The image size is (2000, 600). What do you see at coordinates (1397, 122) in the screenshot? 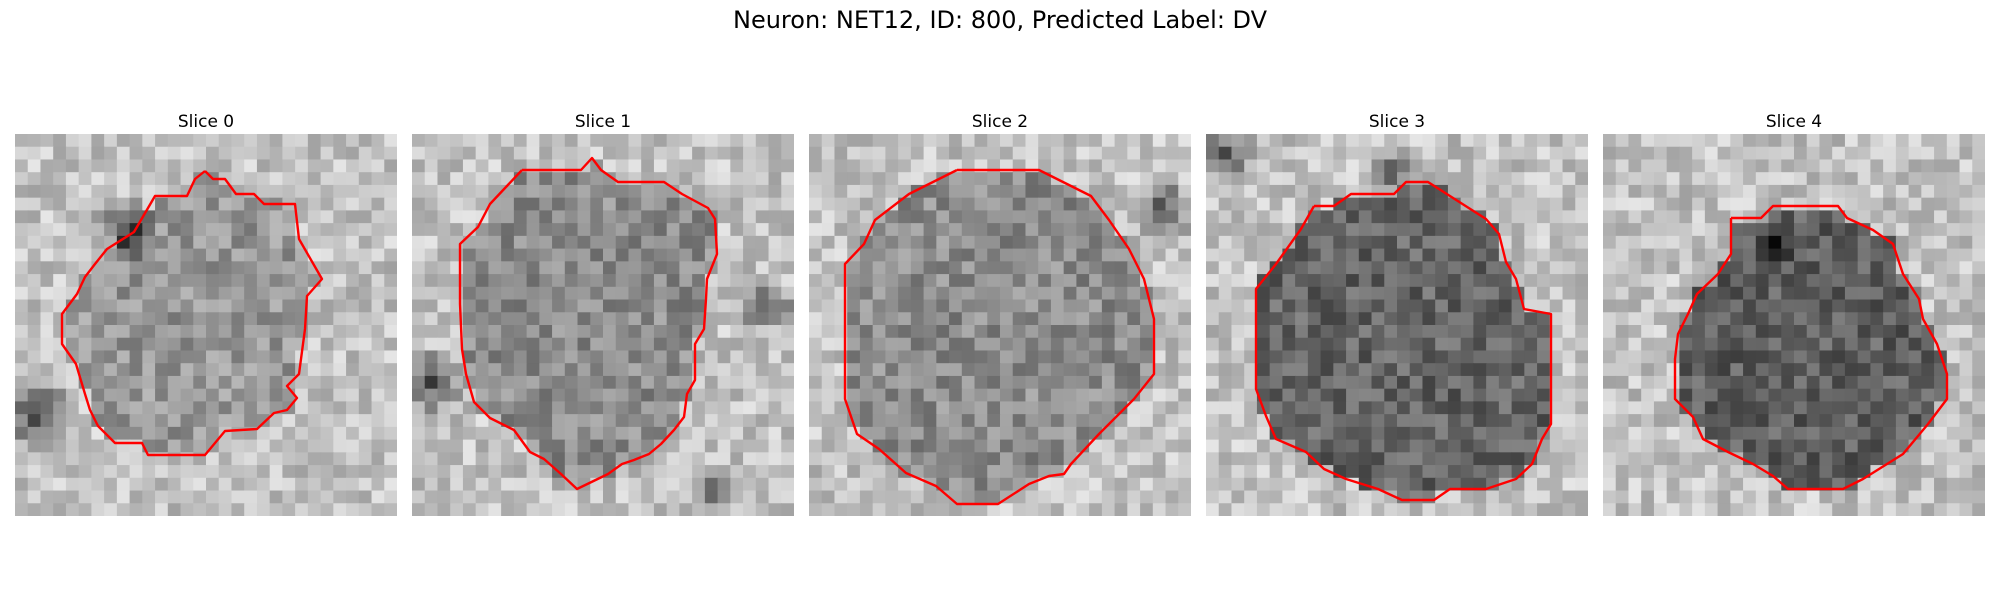
I see `slice-title-3: Slice 3` at bounding box center [1397, 122].